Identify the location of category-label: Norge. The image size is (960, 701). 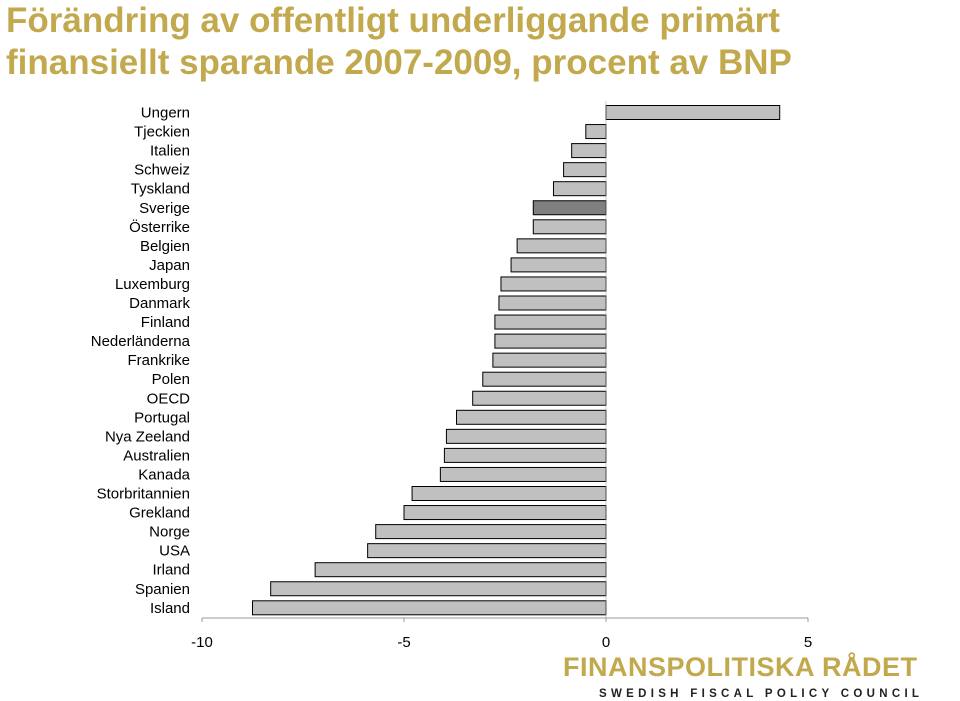
(169, 532).